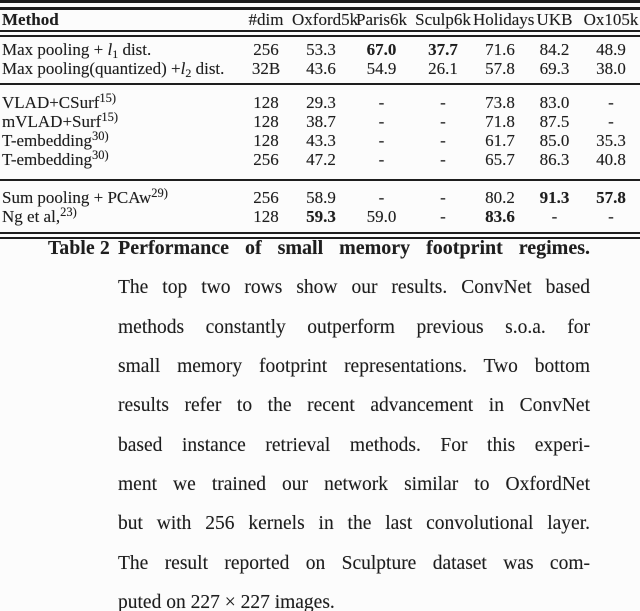 The width and height of the screenshot is (640, 611). I want to click on caption-label: Table 2, so click(79, 248).